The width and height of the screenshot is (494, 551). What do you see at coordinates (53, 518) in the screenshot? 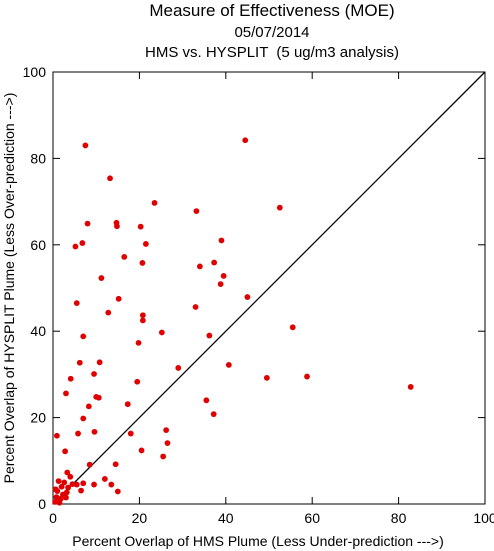
I see `x-tick-label: 0` at bounding box center [53, 518].